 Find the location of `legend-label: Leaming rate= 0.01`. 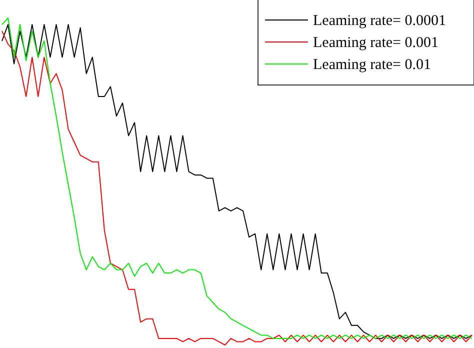

legend-label: Leaming rate= 0.01 is located at coordinates (372, 65).